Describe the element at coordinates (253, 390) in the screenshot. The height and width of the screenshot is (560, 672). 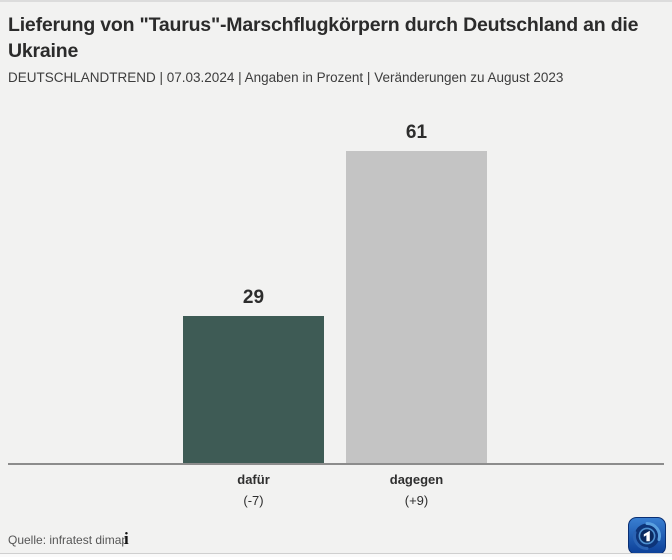
I see `bar-dafuer` at that location.